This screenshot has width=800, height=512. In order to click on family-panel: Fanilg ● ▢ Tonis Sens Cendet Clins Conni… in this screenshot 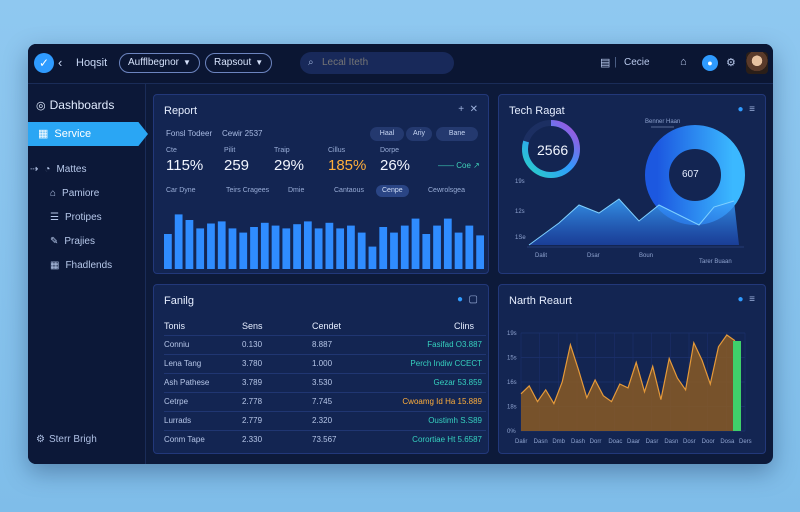, I will do `click(321, 369)`.